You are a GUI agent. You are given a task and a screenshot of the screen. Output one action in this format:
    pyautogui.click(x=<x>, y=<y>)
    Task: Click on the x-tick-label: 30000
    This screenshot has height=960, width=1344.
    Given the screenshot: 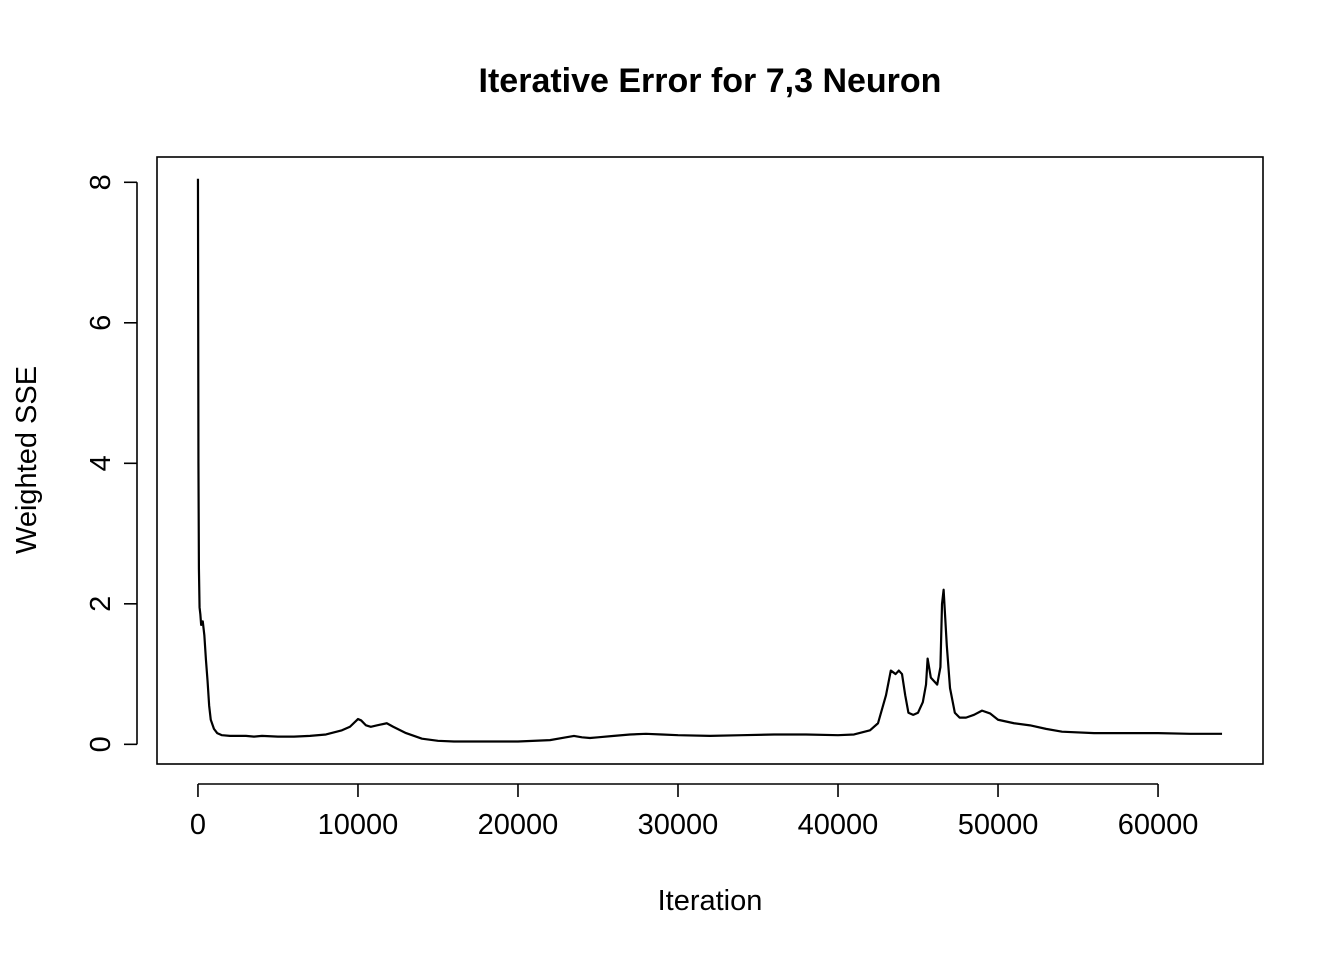 What is the action you would take?
    pyautogui.click(x=678, y=825)
    